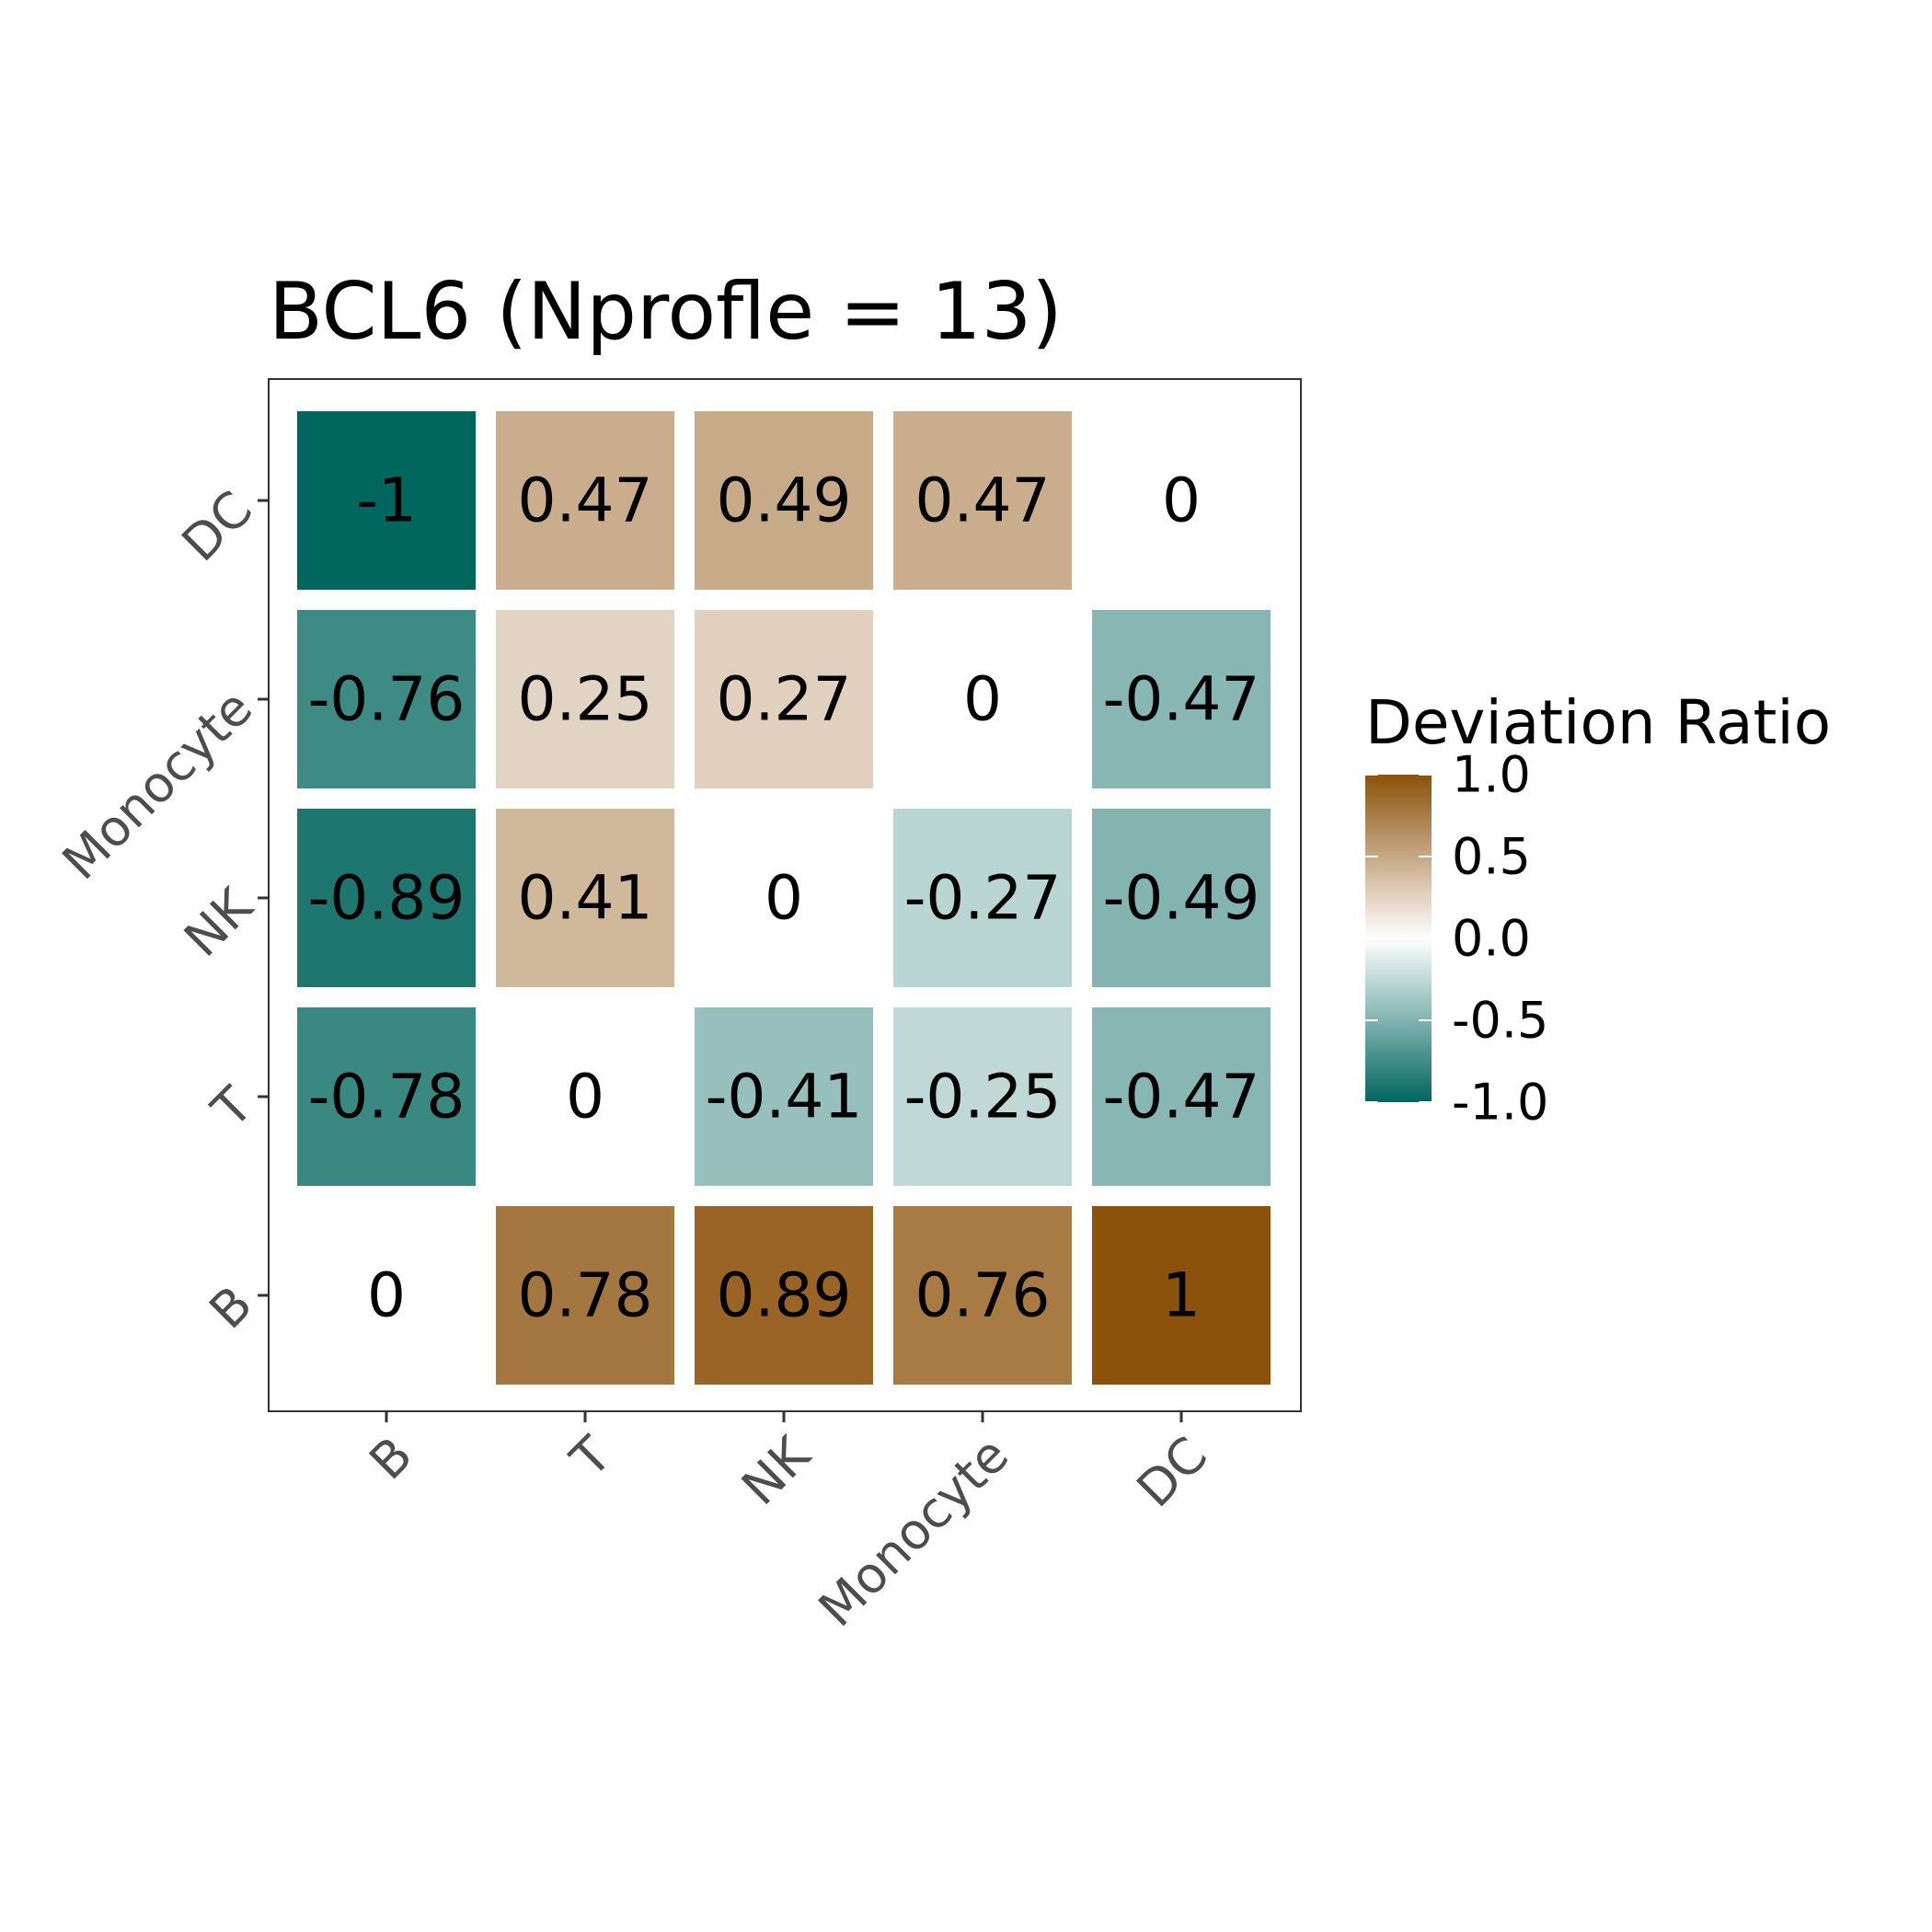 Image resolution: width=1932 pixels, height=1932 pixels. What do you see at coordinates (232, 1107) in the screenshot?
I see `y-axis-tick-label: T` at bounding box center [232, 1107].